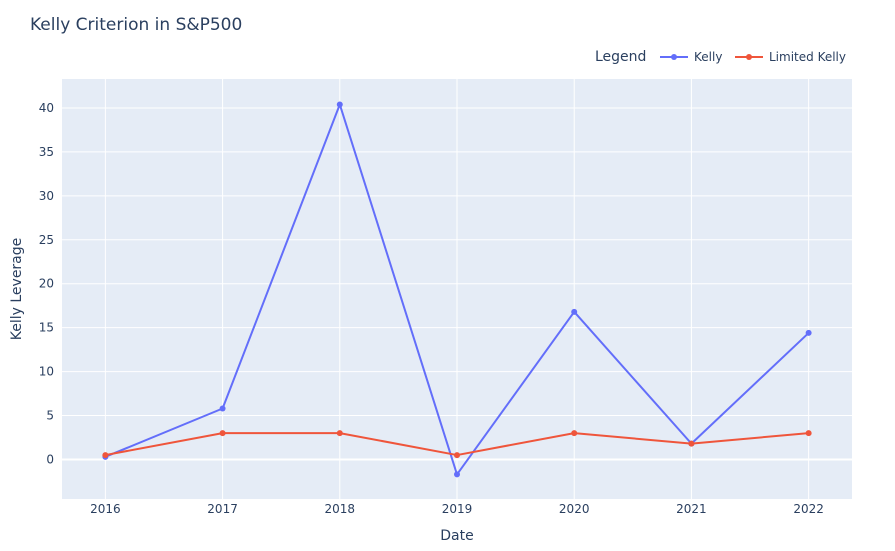 This screenshot has height=551, width=895. Describe the element at coordinates (46, 108) in the screenshot. I see `y-tick-label: 40` at that location.